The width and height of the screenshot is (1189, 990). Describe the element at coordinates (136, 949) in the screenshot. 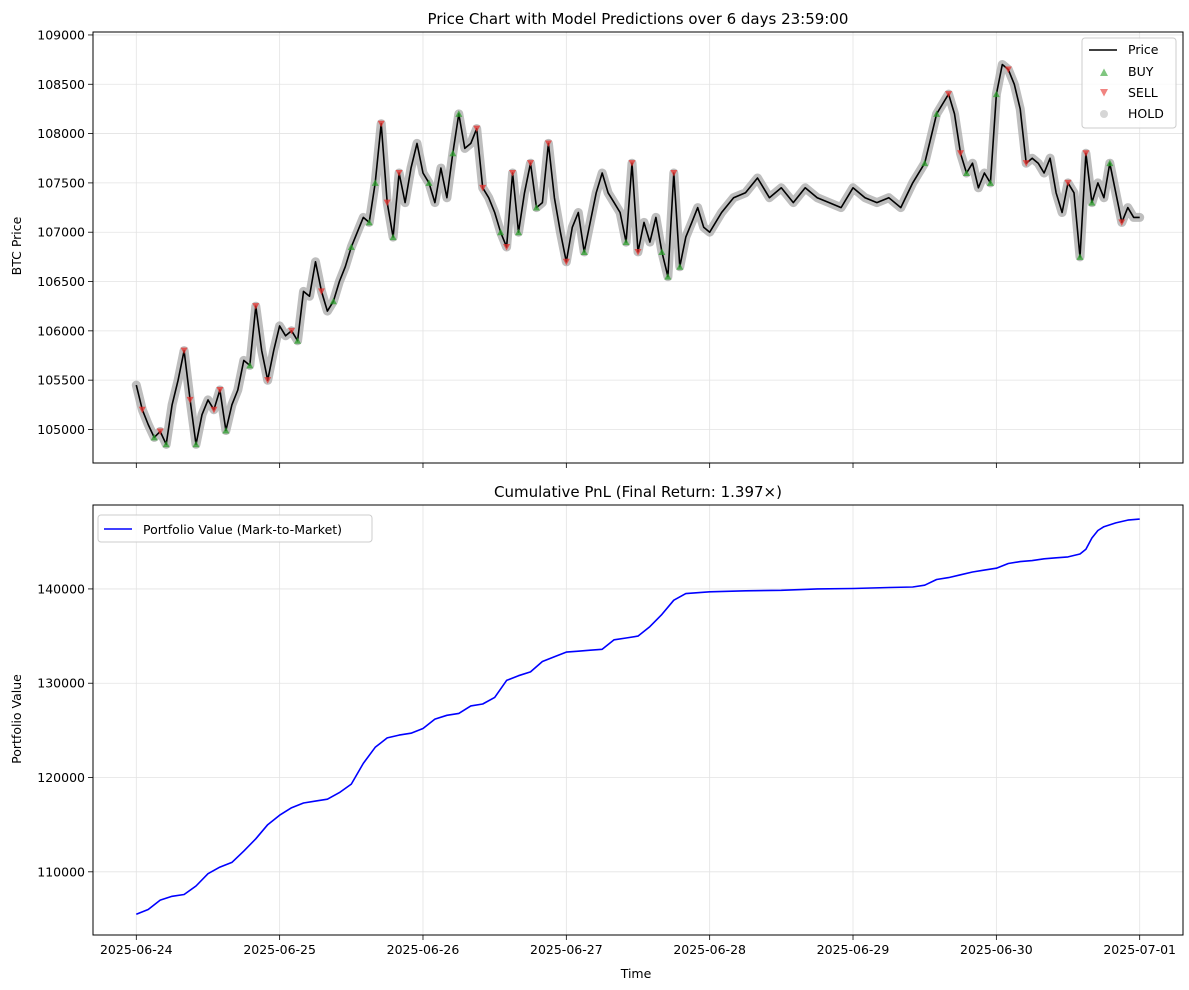

I see `x-tick-label: 2025-06-24` at that location.